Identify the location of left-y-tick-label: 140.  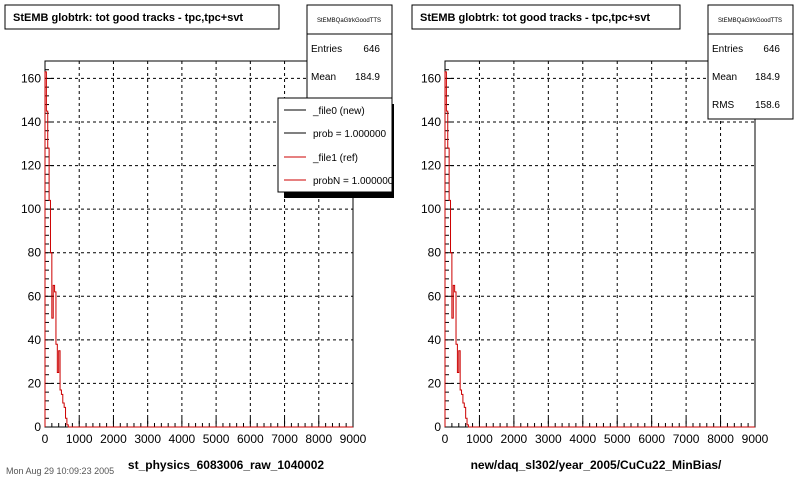
(31, 122).